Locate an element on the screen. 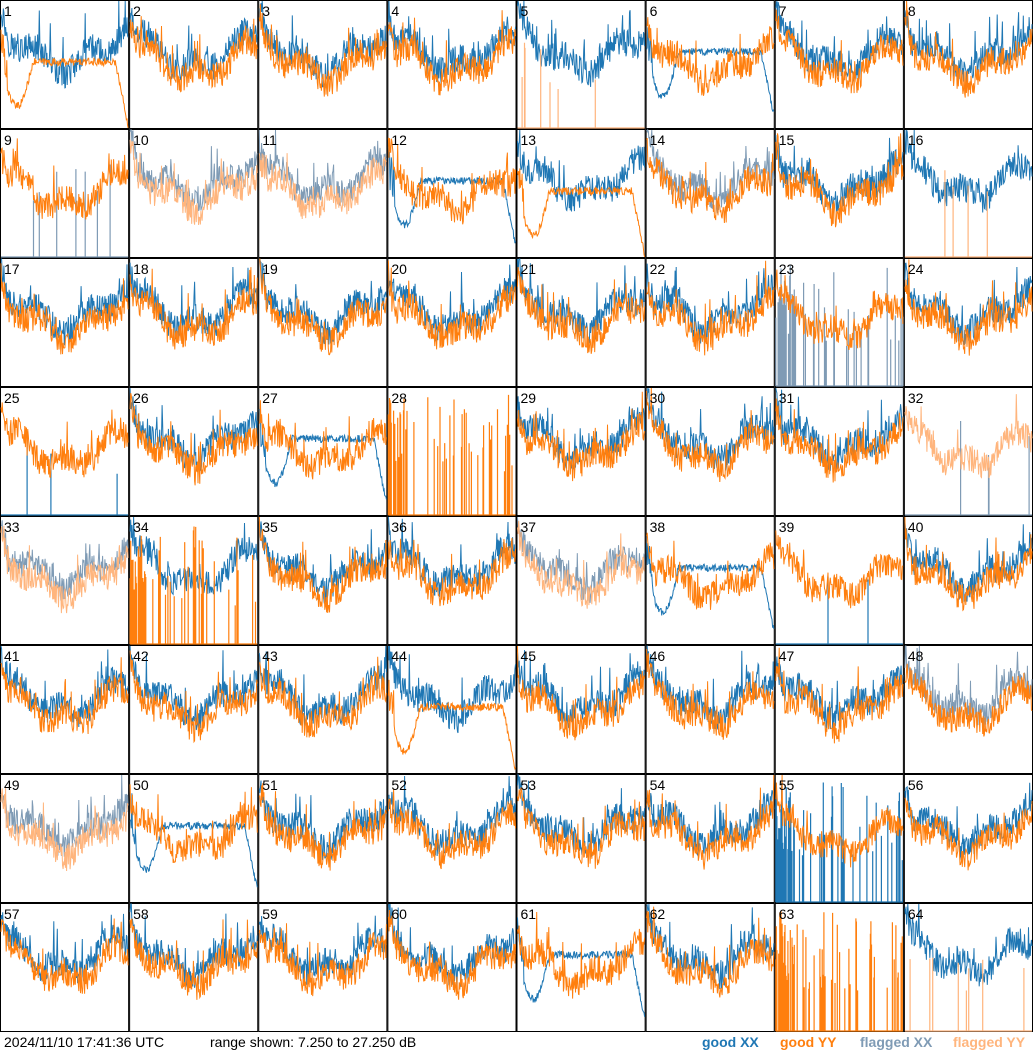 The image size is (1033, 1053). panel-45: 45 is located at coordinates (581, 709).